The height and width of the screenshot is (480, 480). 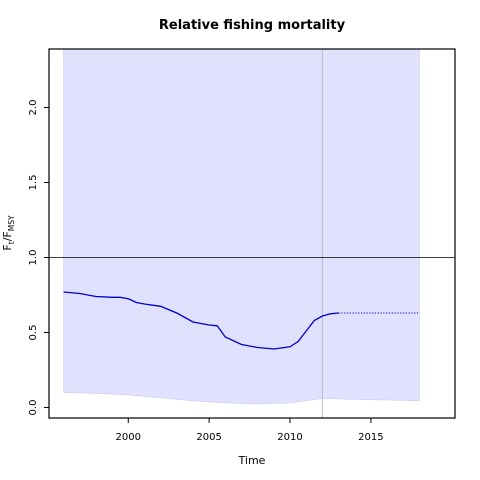 I want to click on y-axis: 0.0 0.5 1.0 1.5 2.0, so click(x=38, y=258).